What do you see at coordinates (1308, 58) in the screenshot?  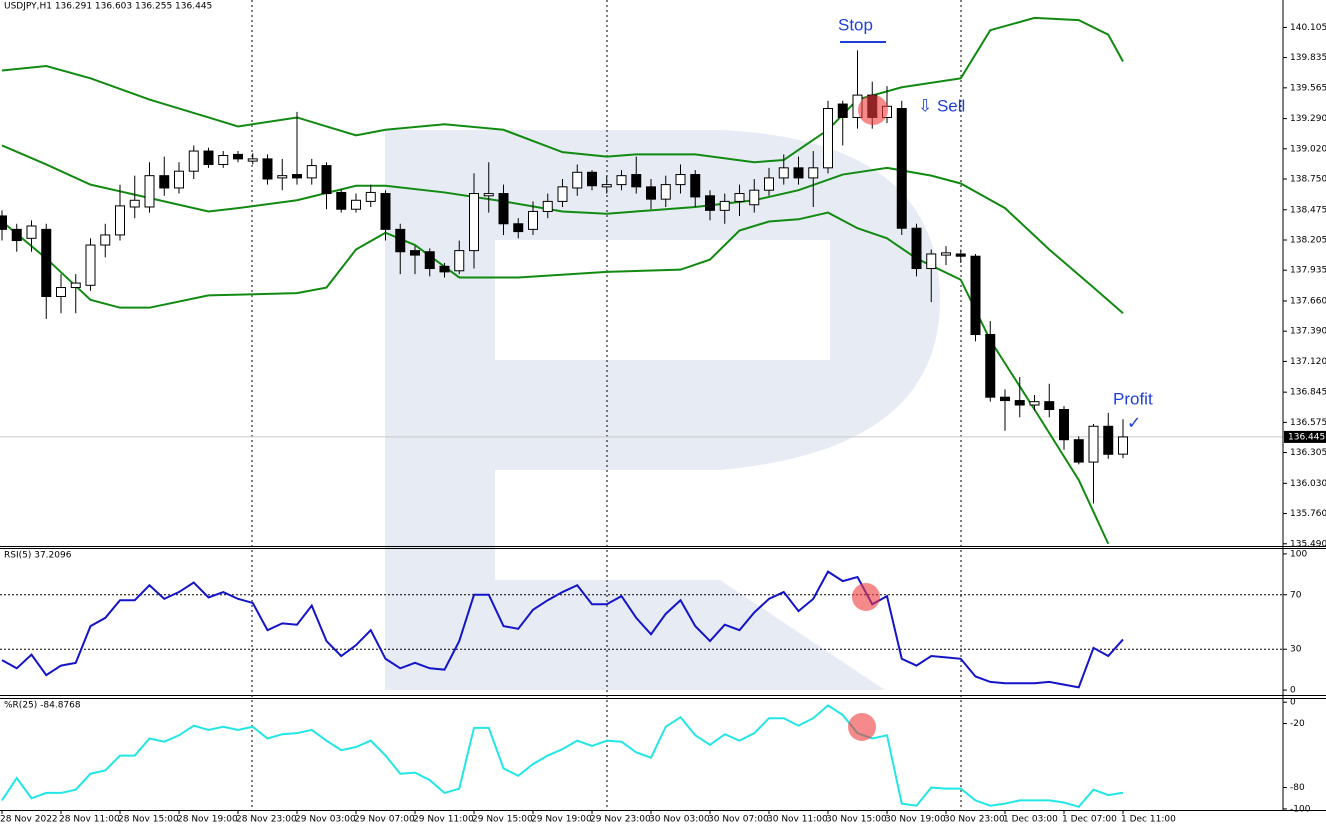 I see `y-tick-label: 139.835` at bounding box center [1308, 58].